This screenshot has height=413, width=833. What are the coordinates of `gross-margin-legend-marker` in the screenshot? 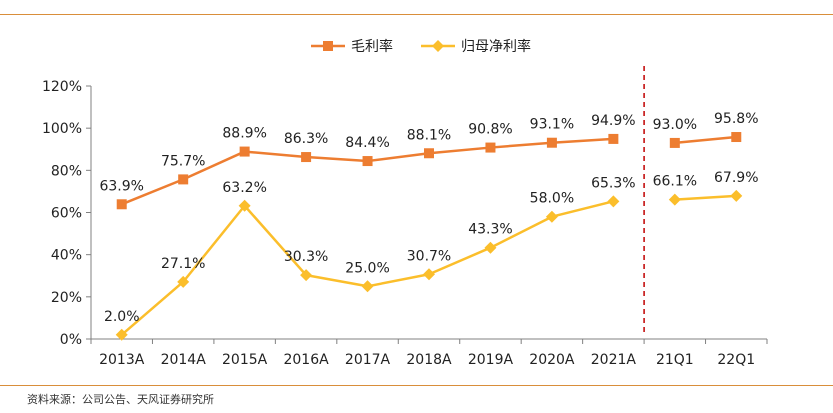 It's located at (328, 46).